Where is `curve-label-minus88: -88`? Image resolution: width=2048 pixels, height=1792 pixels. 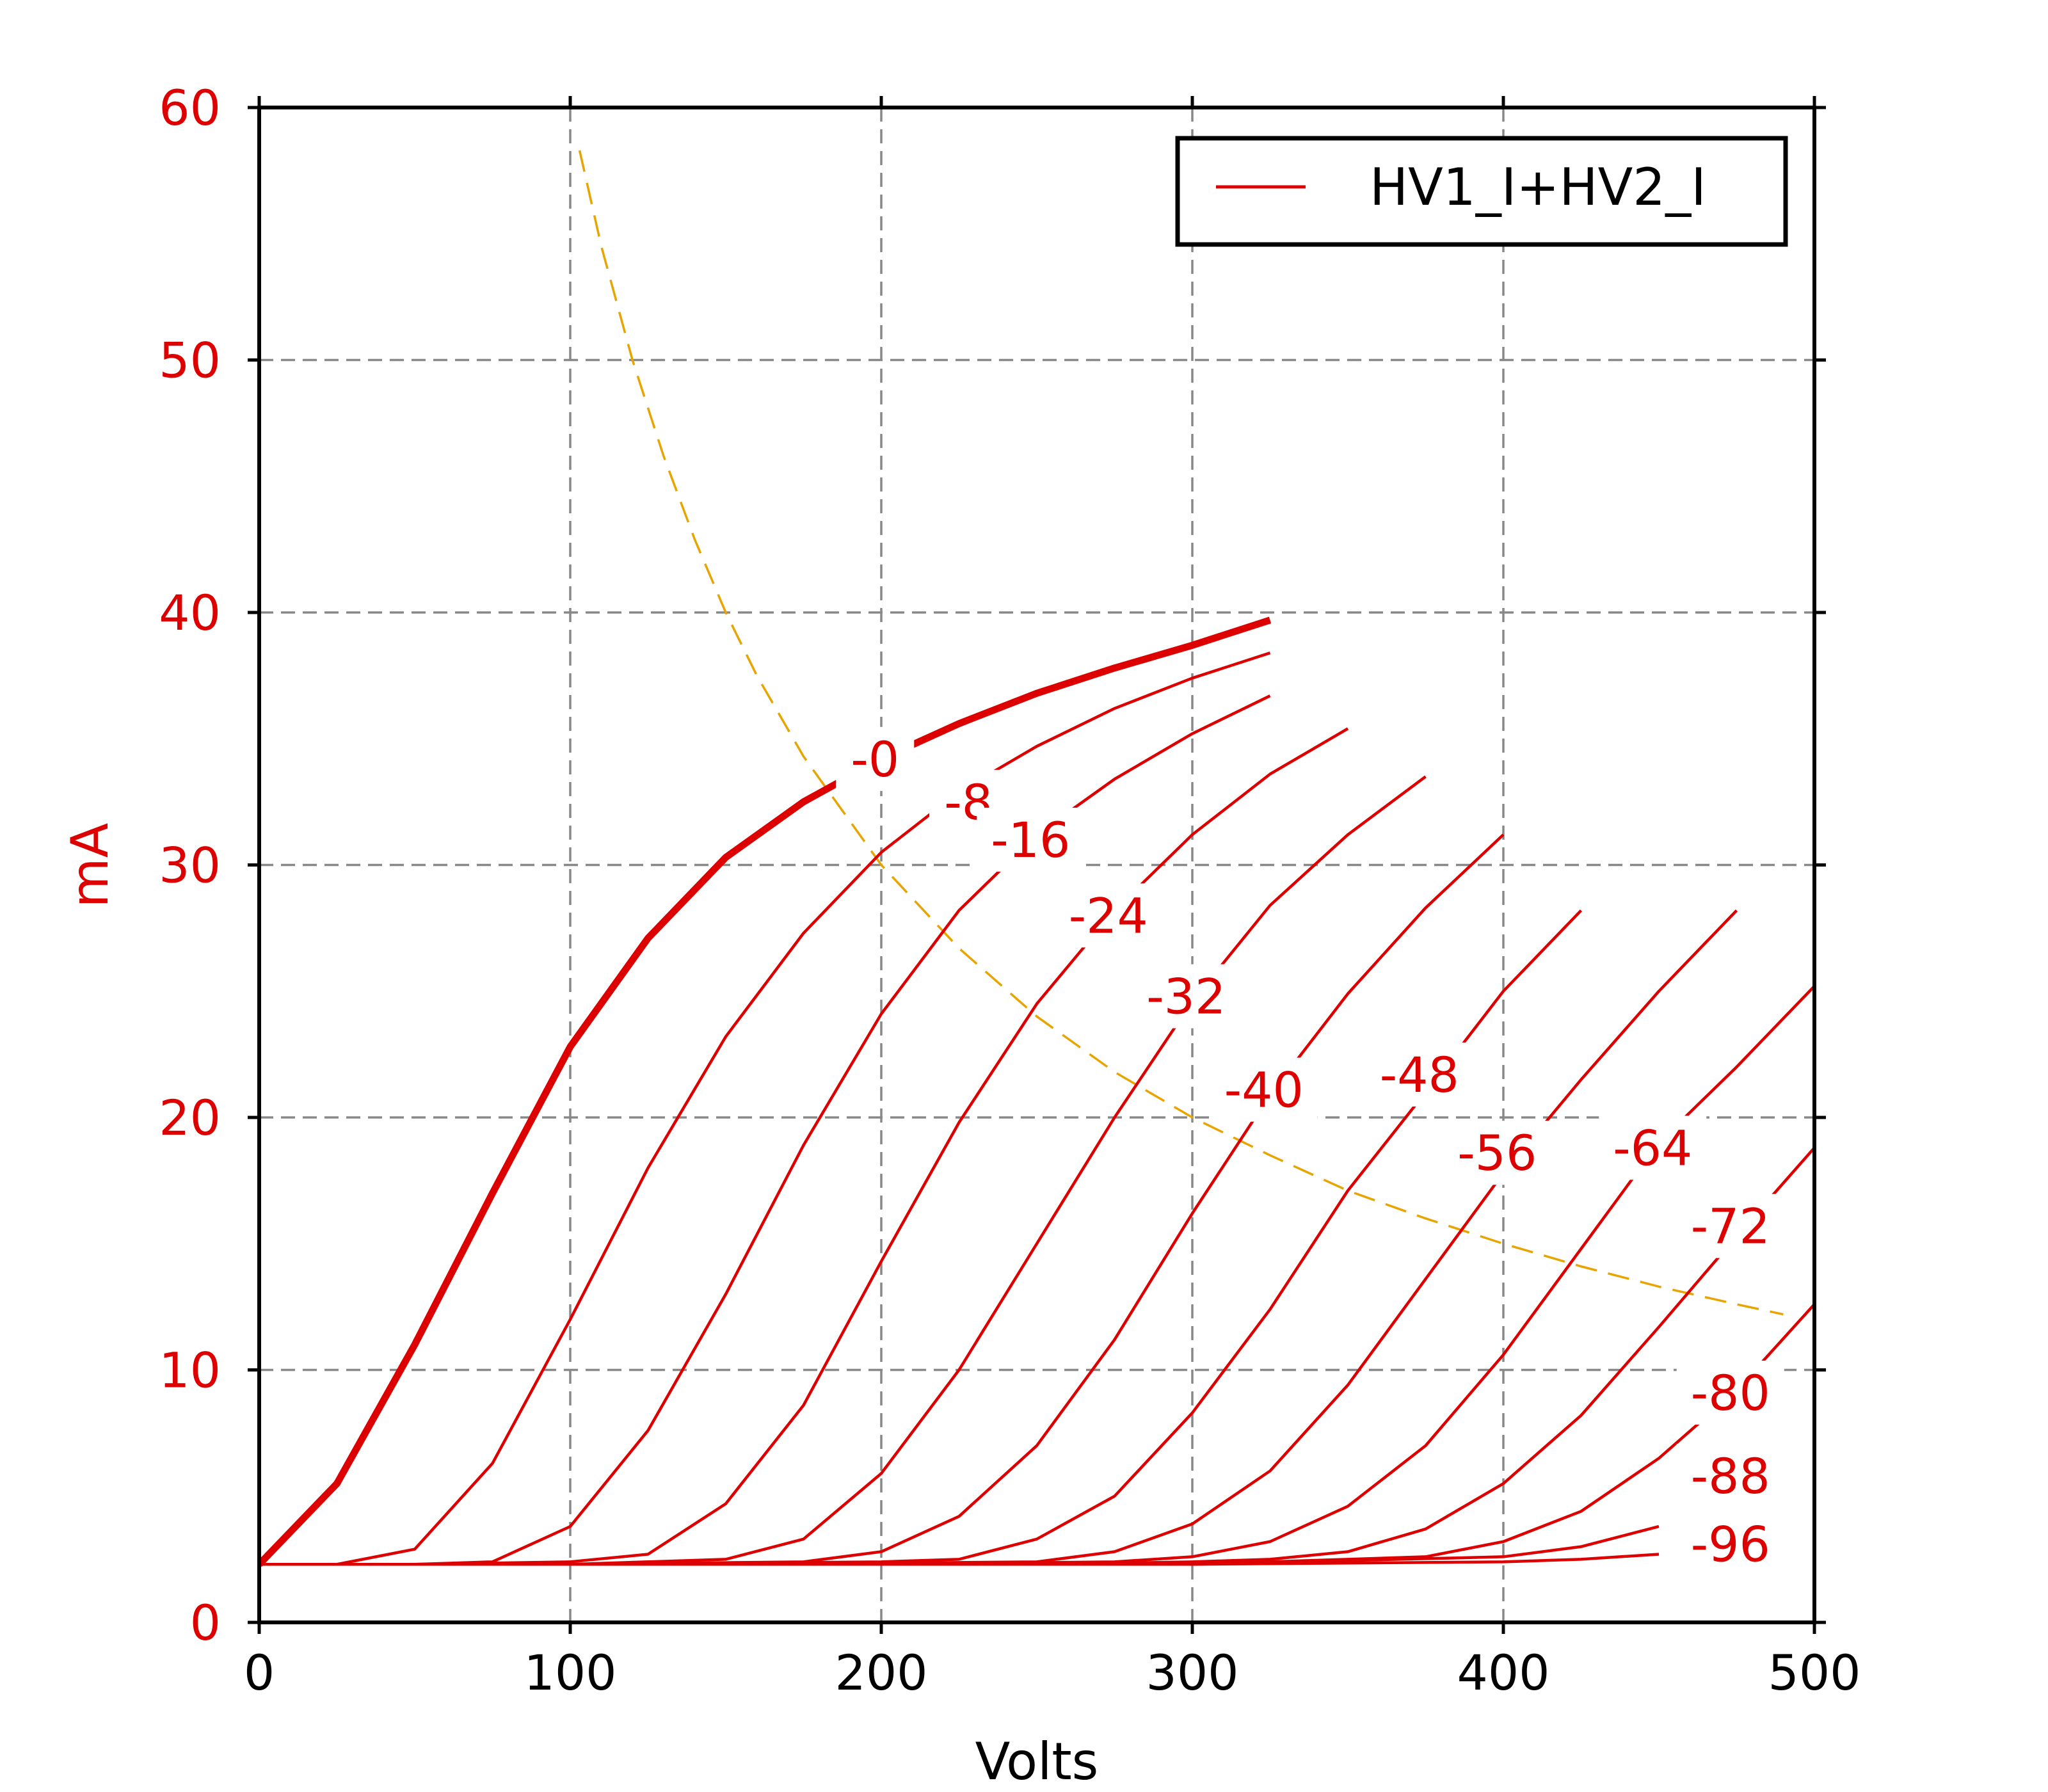 curve-label-minus88: -88 is located at coordinates (1730, 1476).